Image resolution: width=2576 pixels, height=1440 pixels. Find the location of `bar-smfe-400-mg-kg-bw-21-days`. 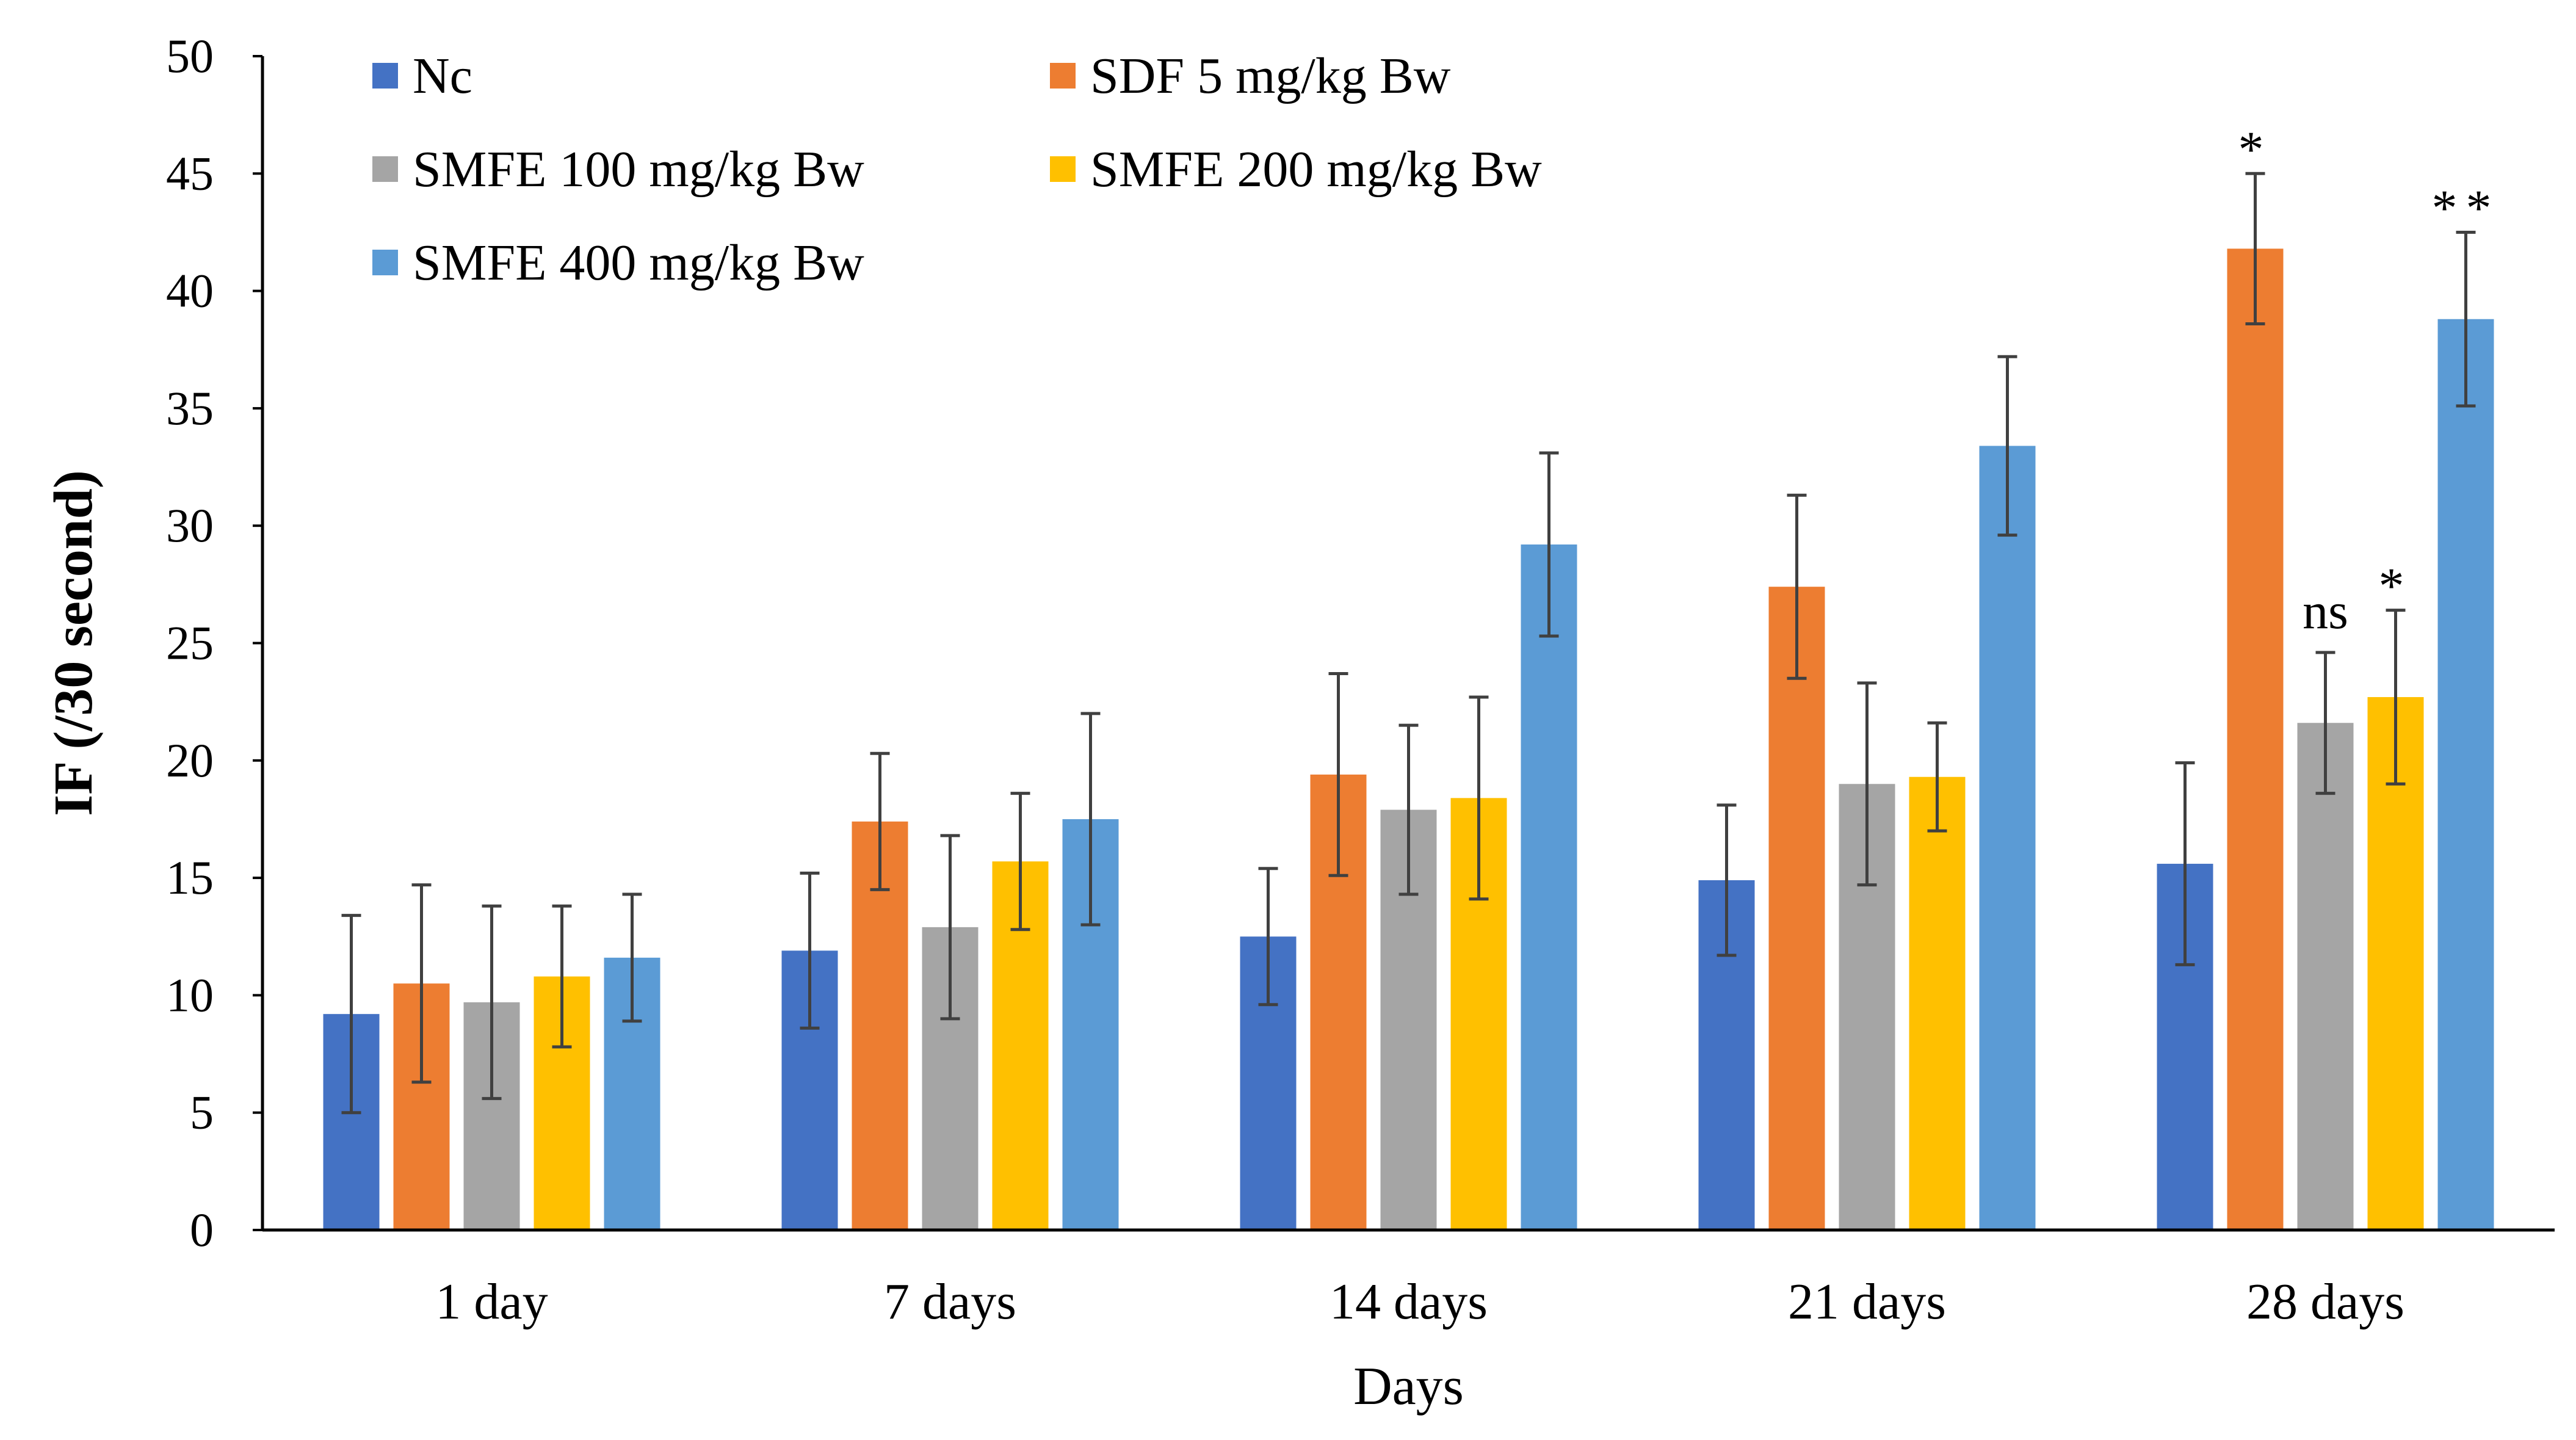

bar-smfe-400-mg-kg-bw-21-days is located at coordinates (2007, 838).